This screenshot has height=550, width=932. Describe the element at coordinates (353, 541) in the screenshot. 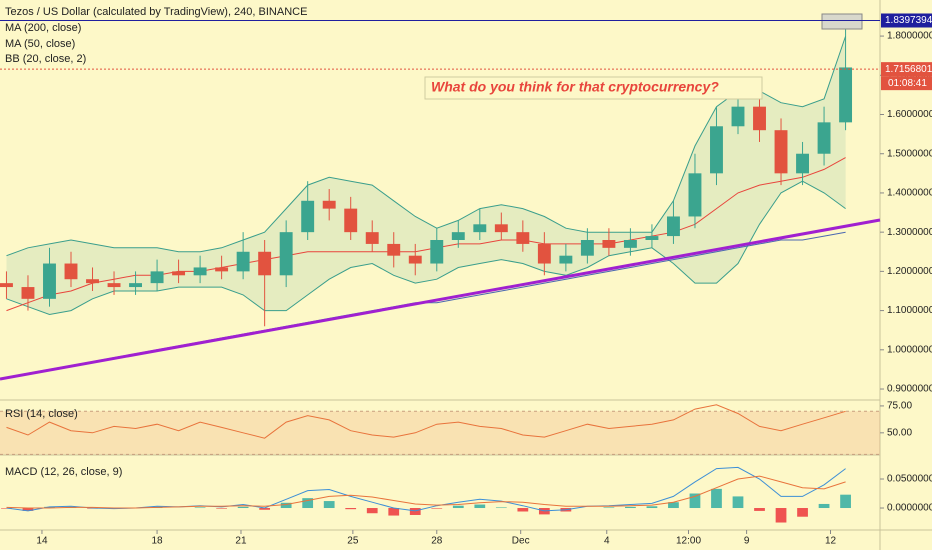

I see `x-tick-label: 25` at that location.